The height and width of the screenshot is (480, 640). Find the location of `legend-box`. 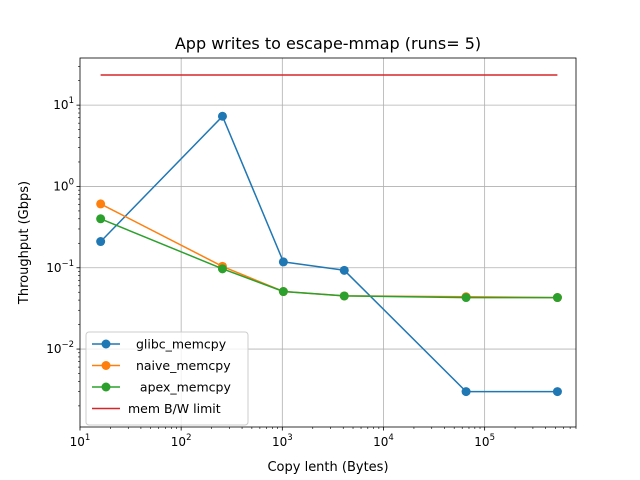

legend-box is located at coordinates (167, 378).